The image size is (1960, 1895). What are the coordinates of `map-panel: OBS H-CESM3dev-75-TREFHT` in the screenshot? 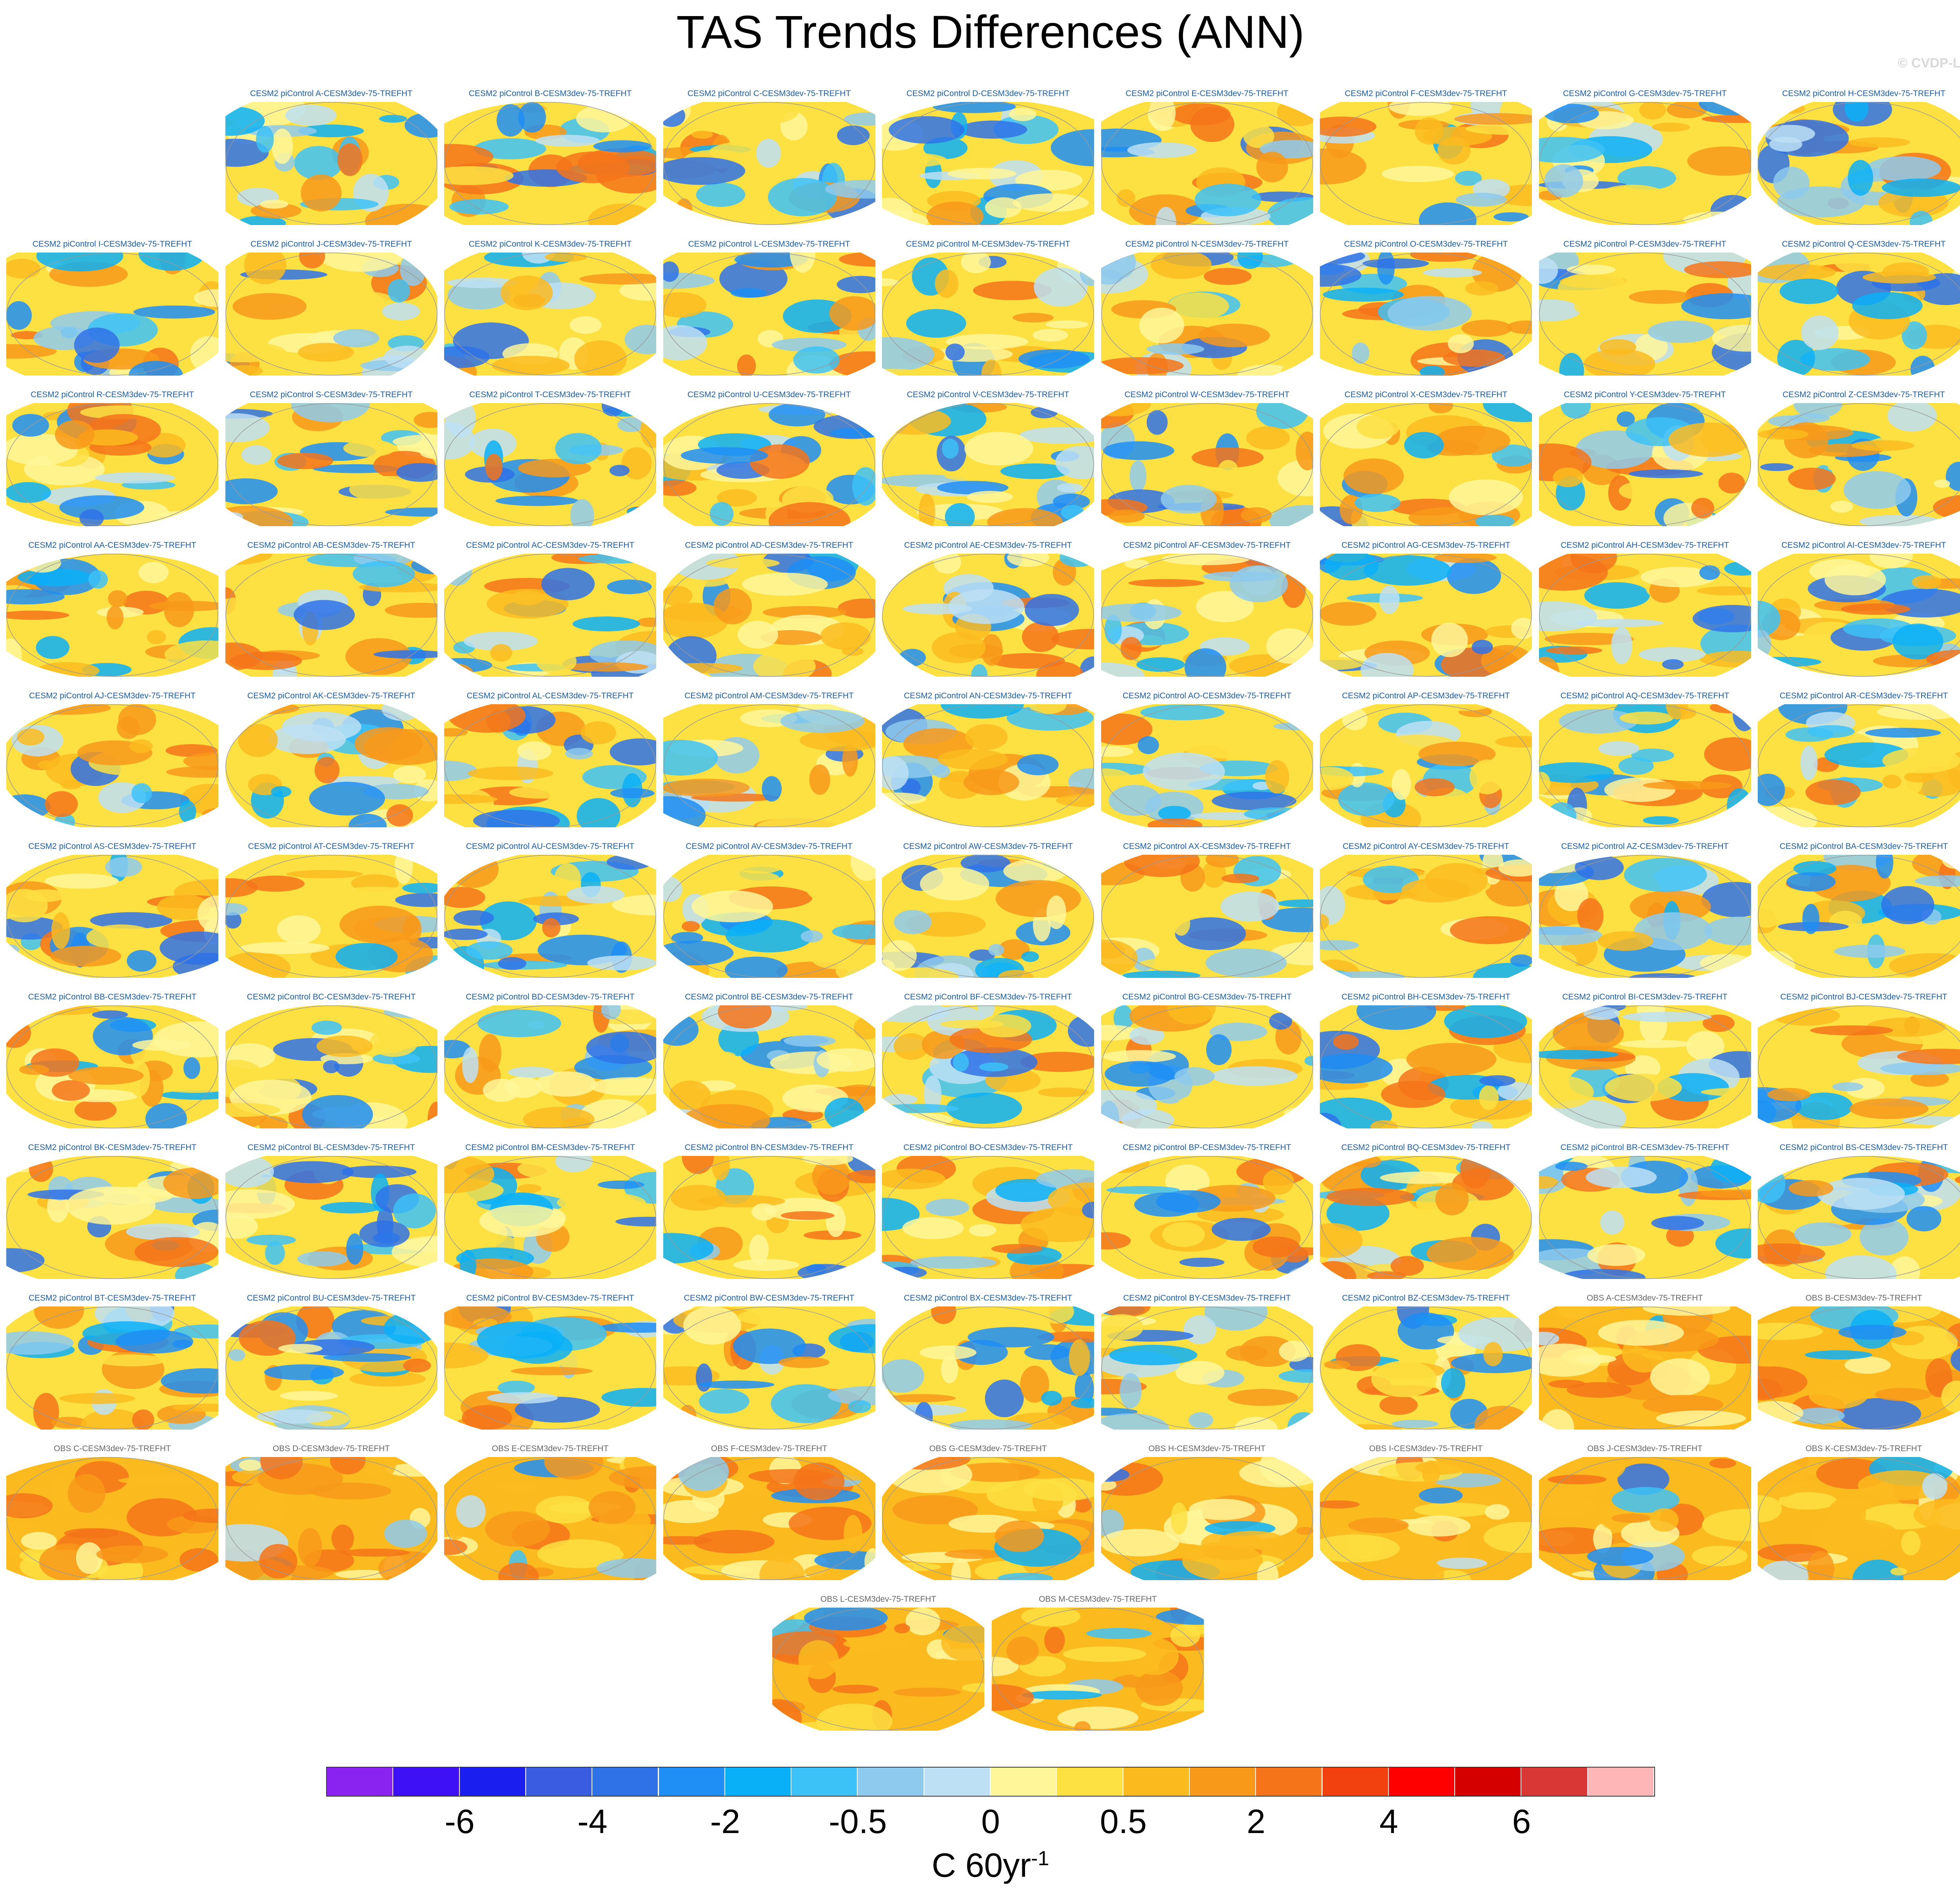 It's located at (1207, 1512).